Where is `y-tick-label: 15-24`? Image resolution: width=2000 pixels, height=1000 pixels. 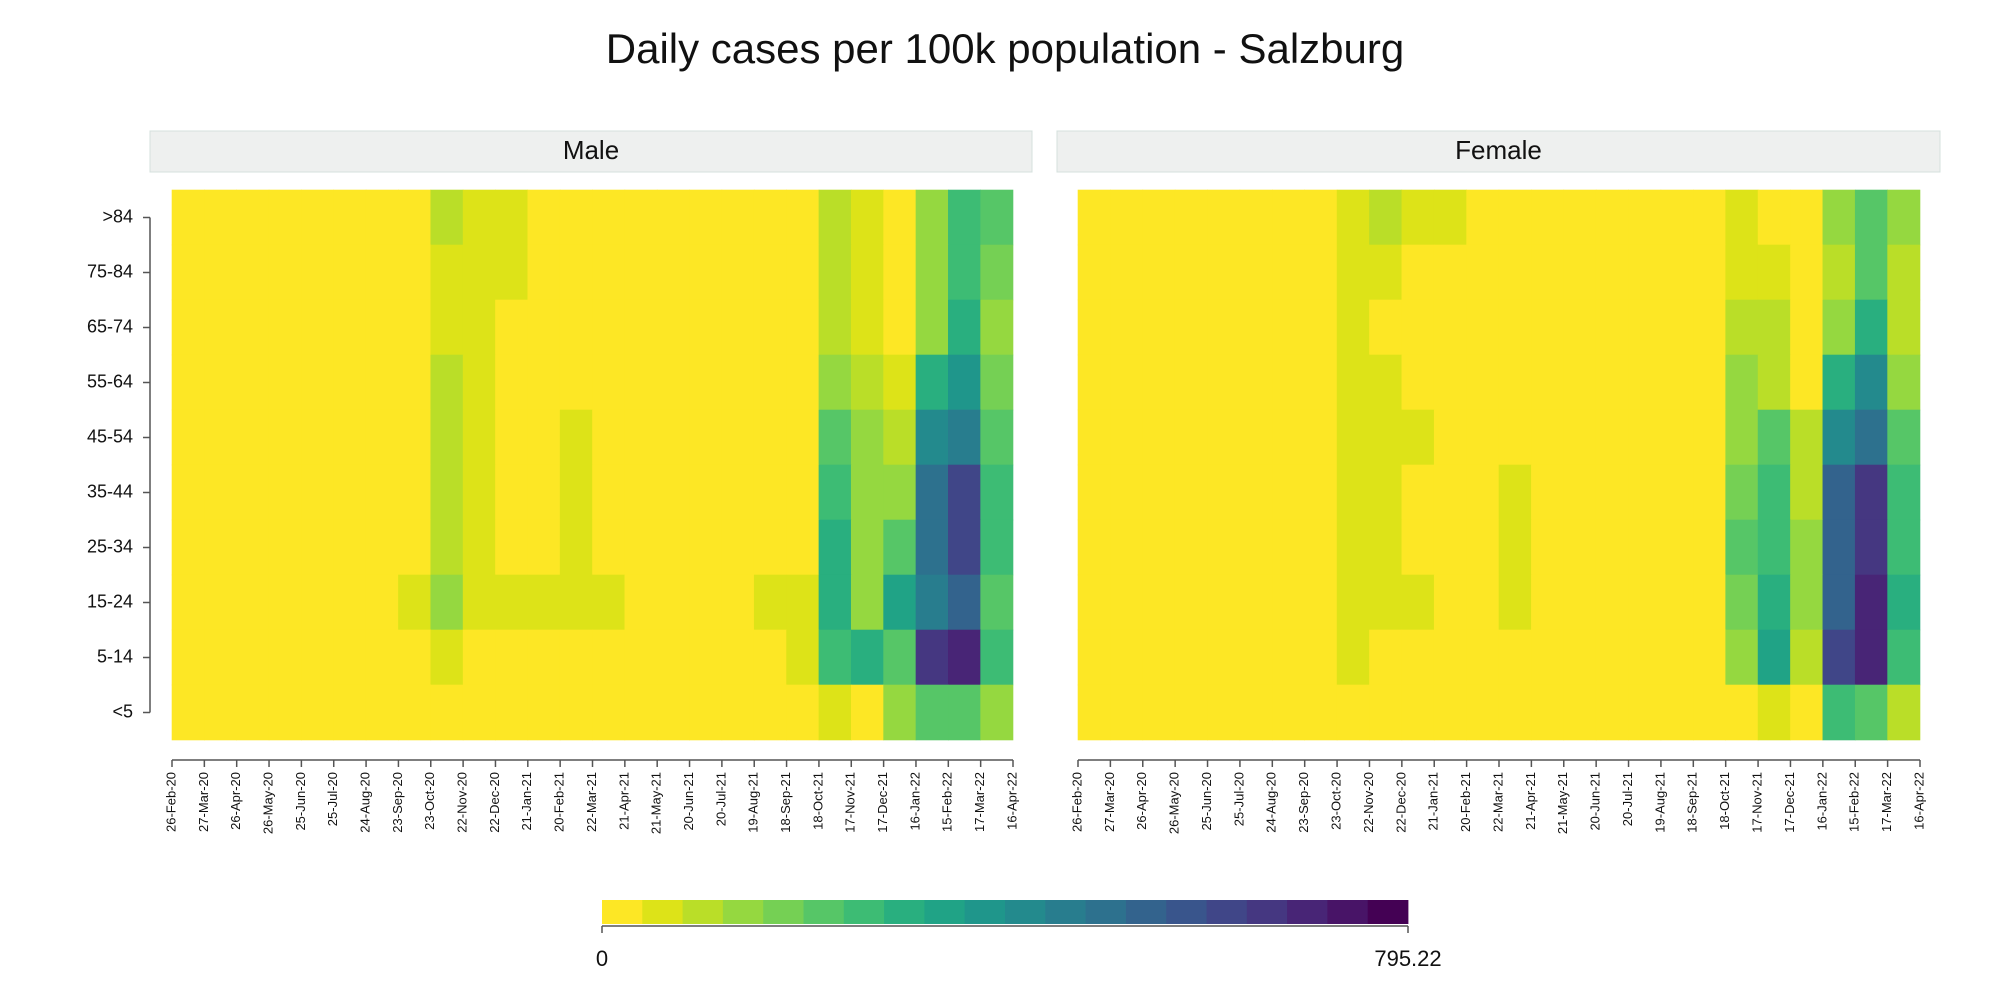
y-tick-label: 15-24 is located at coordinates (110, 601).